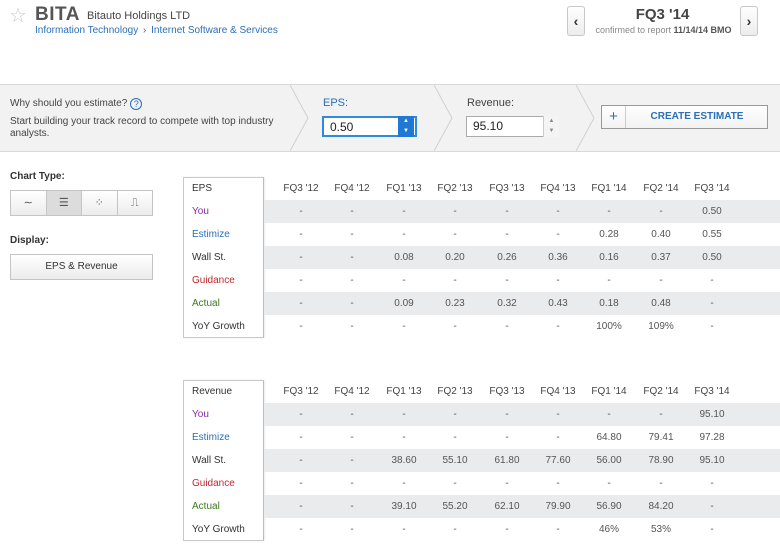  What do you see at coordinates (481, 483) in the screenshot?
I see `table-row-guidance: Guidance - - - - - - - - -` at bounding box center [481, 483].